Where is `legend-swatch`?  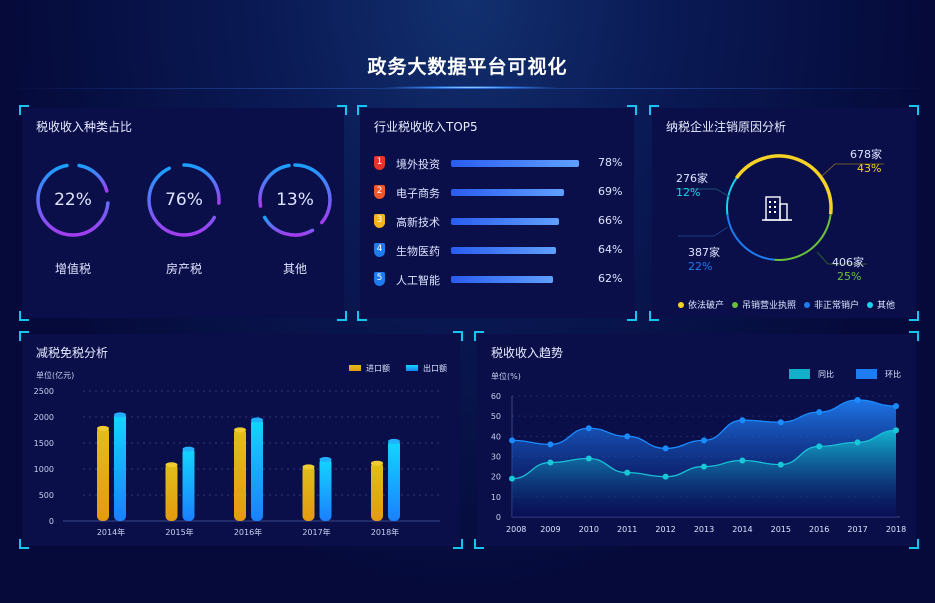
legend-swatch is located at coordinates (412, 368).